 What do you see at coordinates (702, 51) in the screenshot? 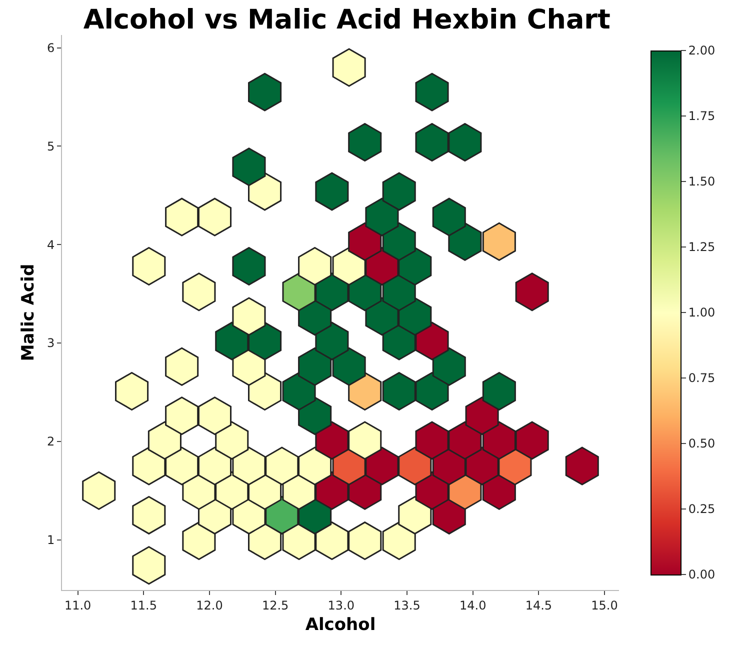
I see `color-bar-label: 2.00` at bounding box center [702, 51].